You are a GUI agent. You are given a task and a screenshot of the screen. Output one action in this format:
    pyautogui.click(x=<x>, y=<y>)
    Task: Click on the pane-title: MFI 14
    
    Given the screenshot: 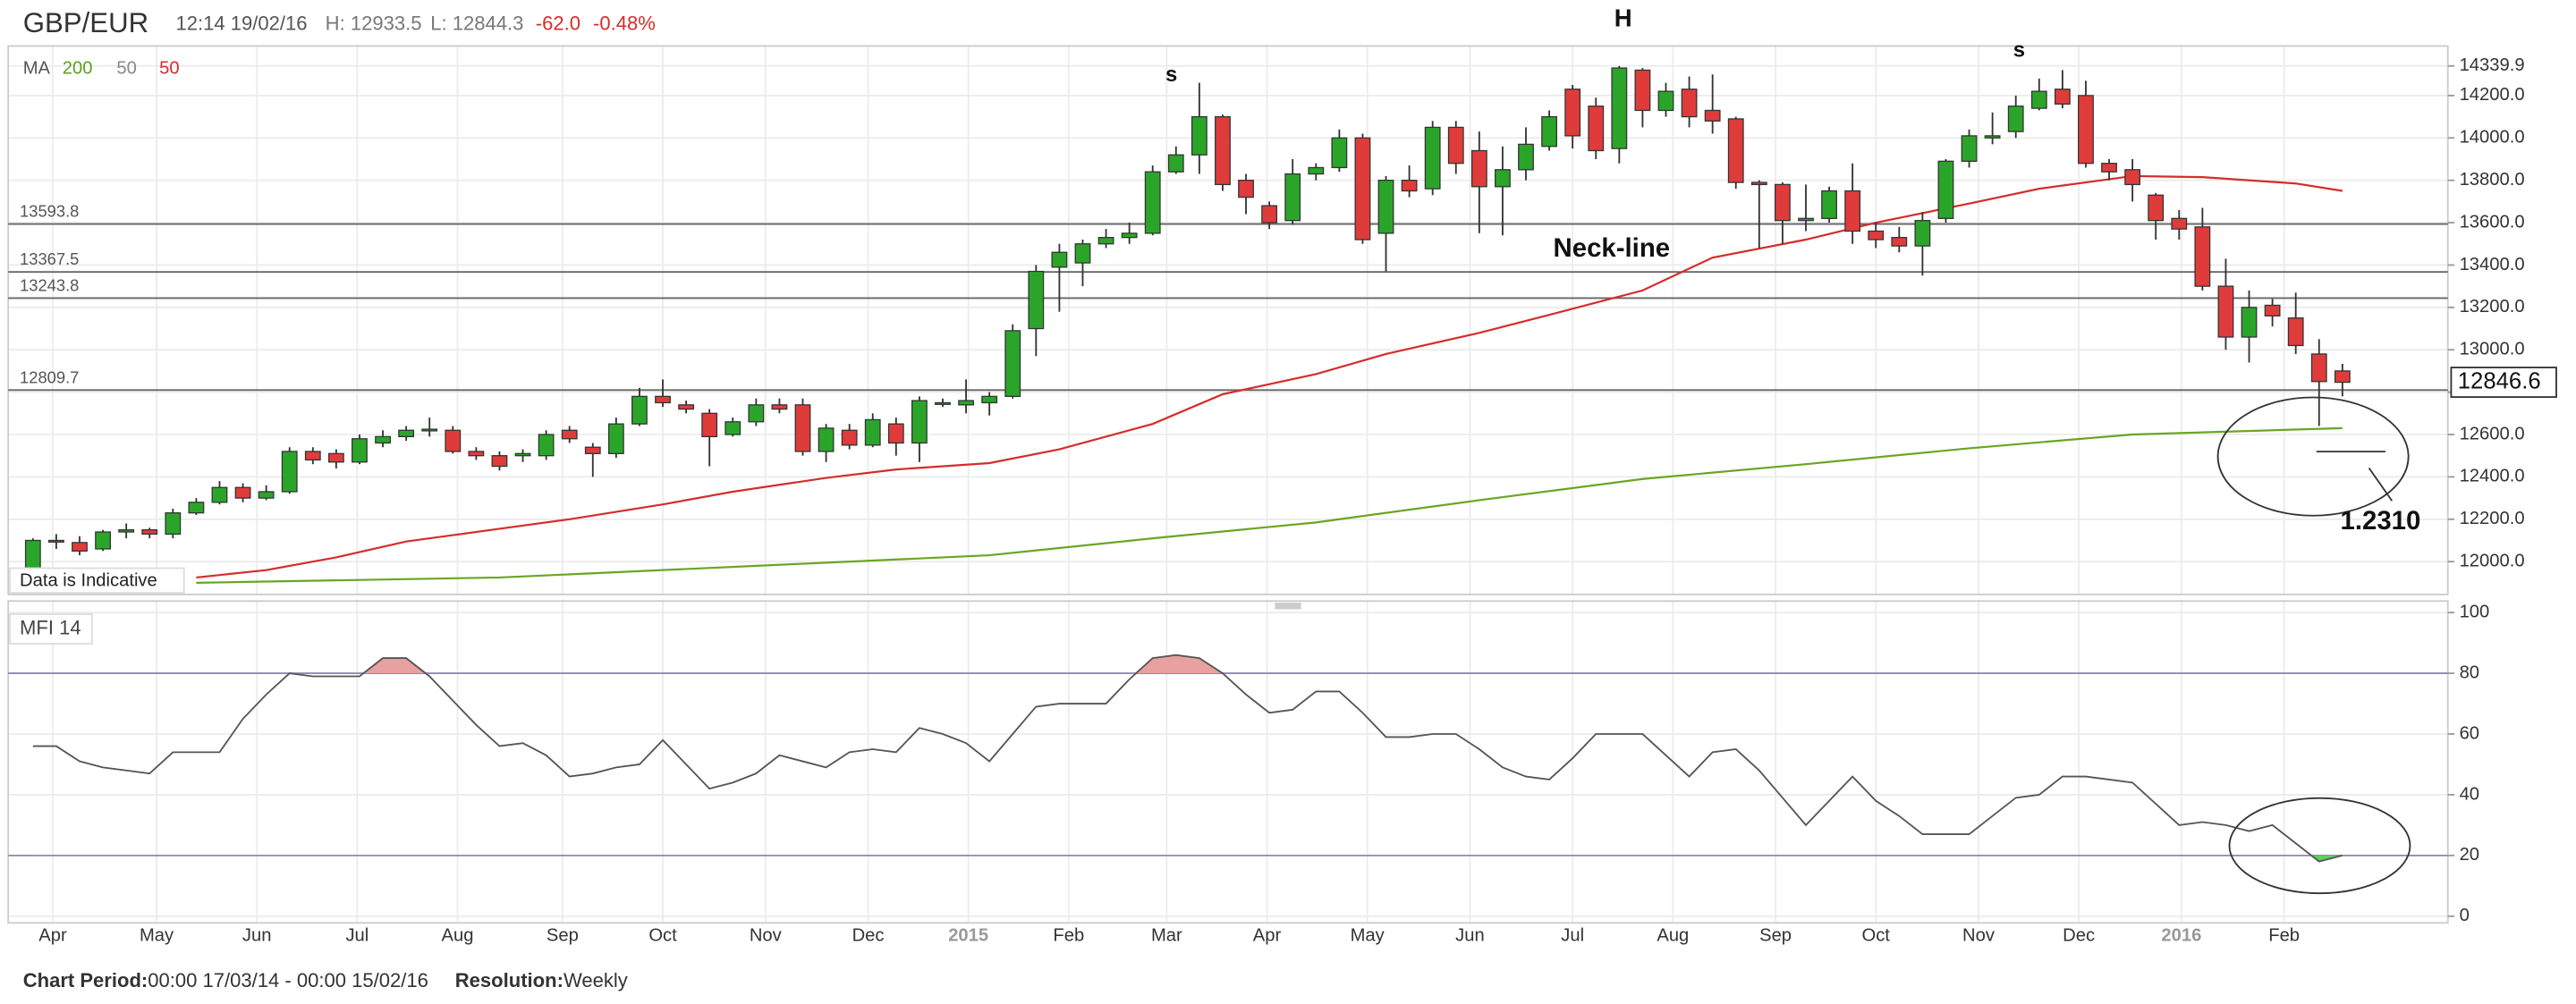 What is the action you would take?
    pyautogui.click(x=50, y=627)
    